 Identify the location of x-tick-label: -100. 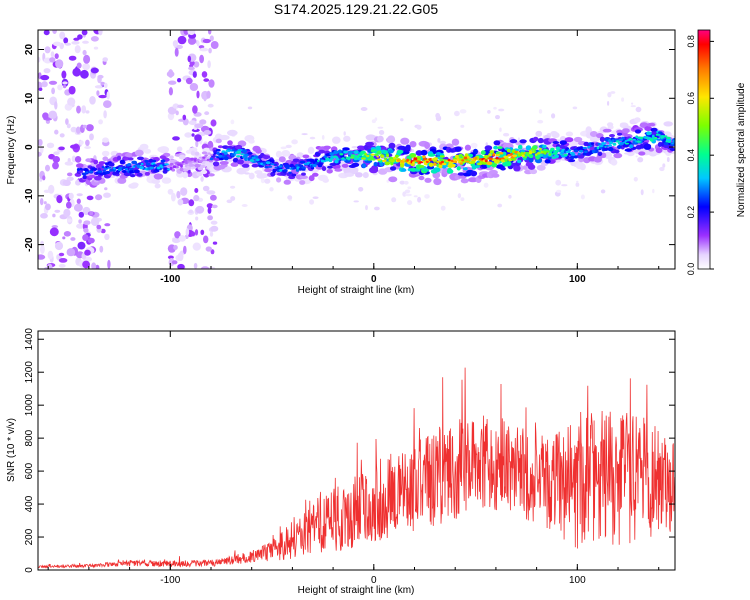
(170, 580).